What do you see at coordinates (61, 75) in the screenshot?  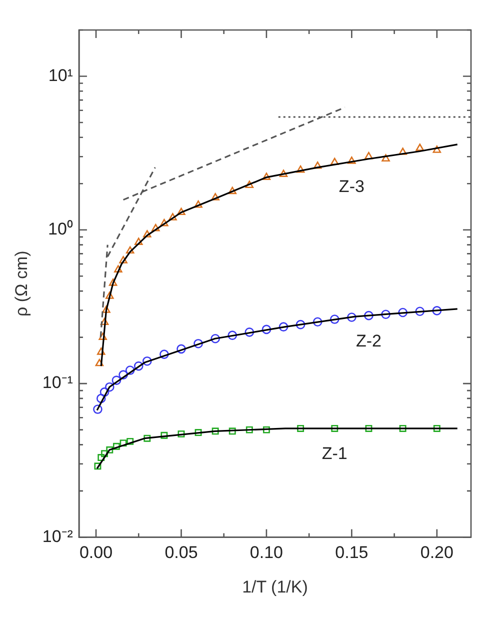 I see `y-tick-label: 10¹` at bounding box center [61, 75].